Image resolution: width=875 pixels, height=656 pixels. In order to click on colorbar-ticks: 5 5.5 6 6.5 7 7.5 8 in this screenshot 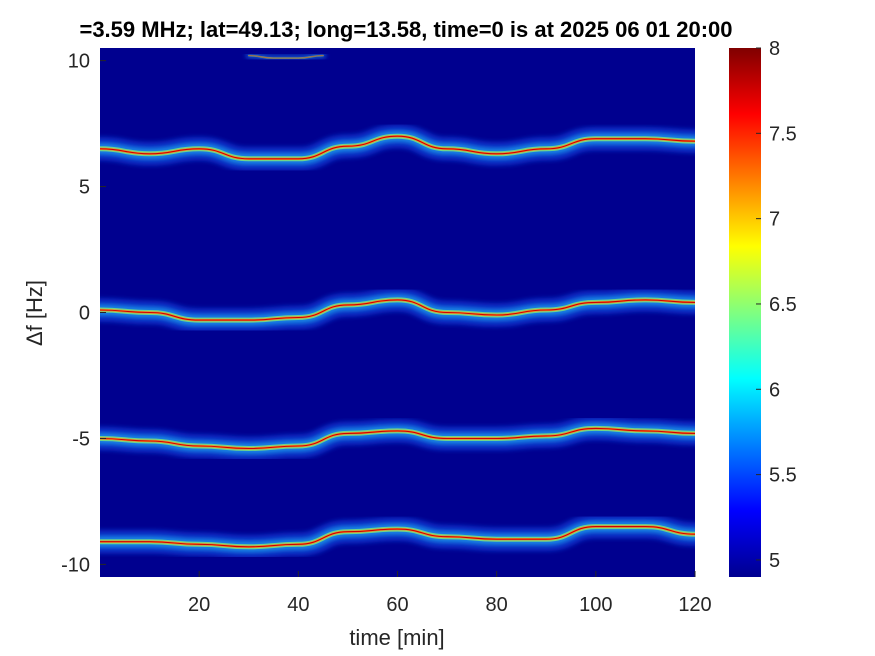, I will do `click(776, 305)`.